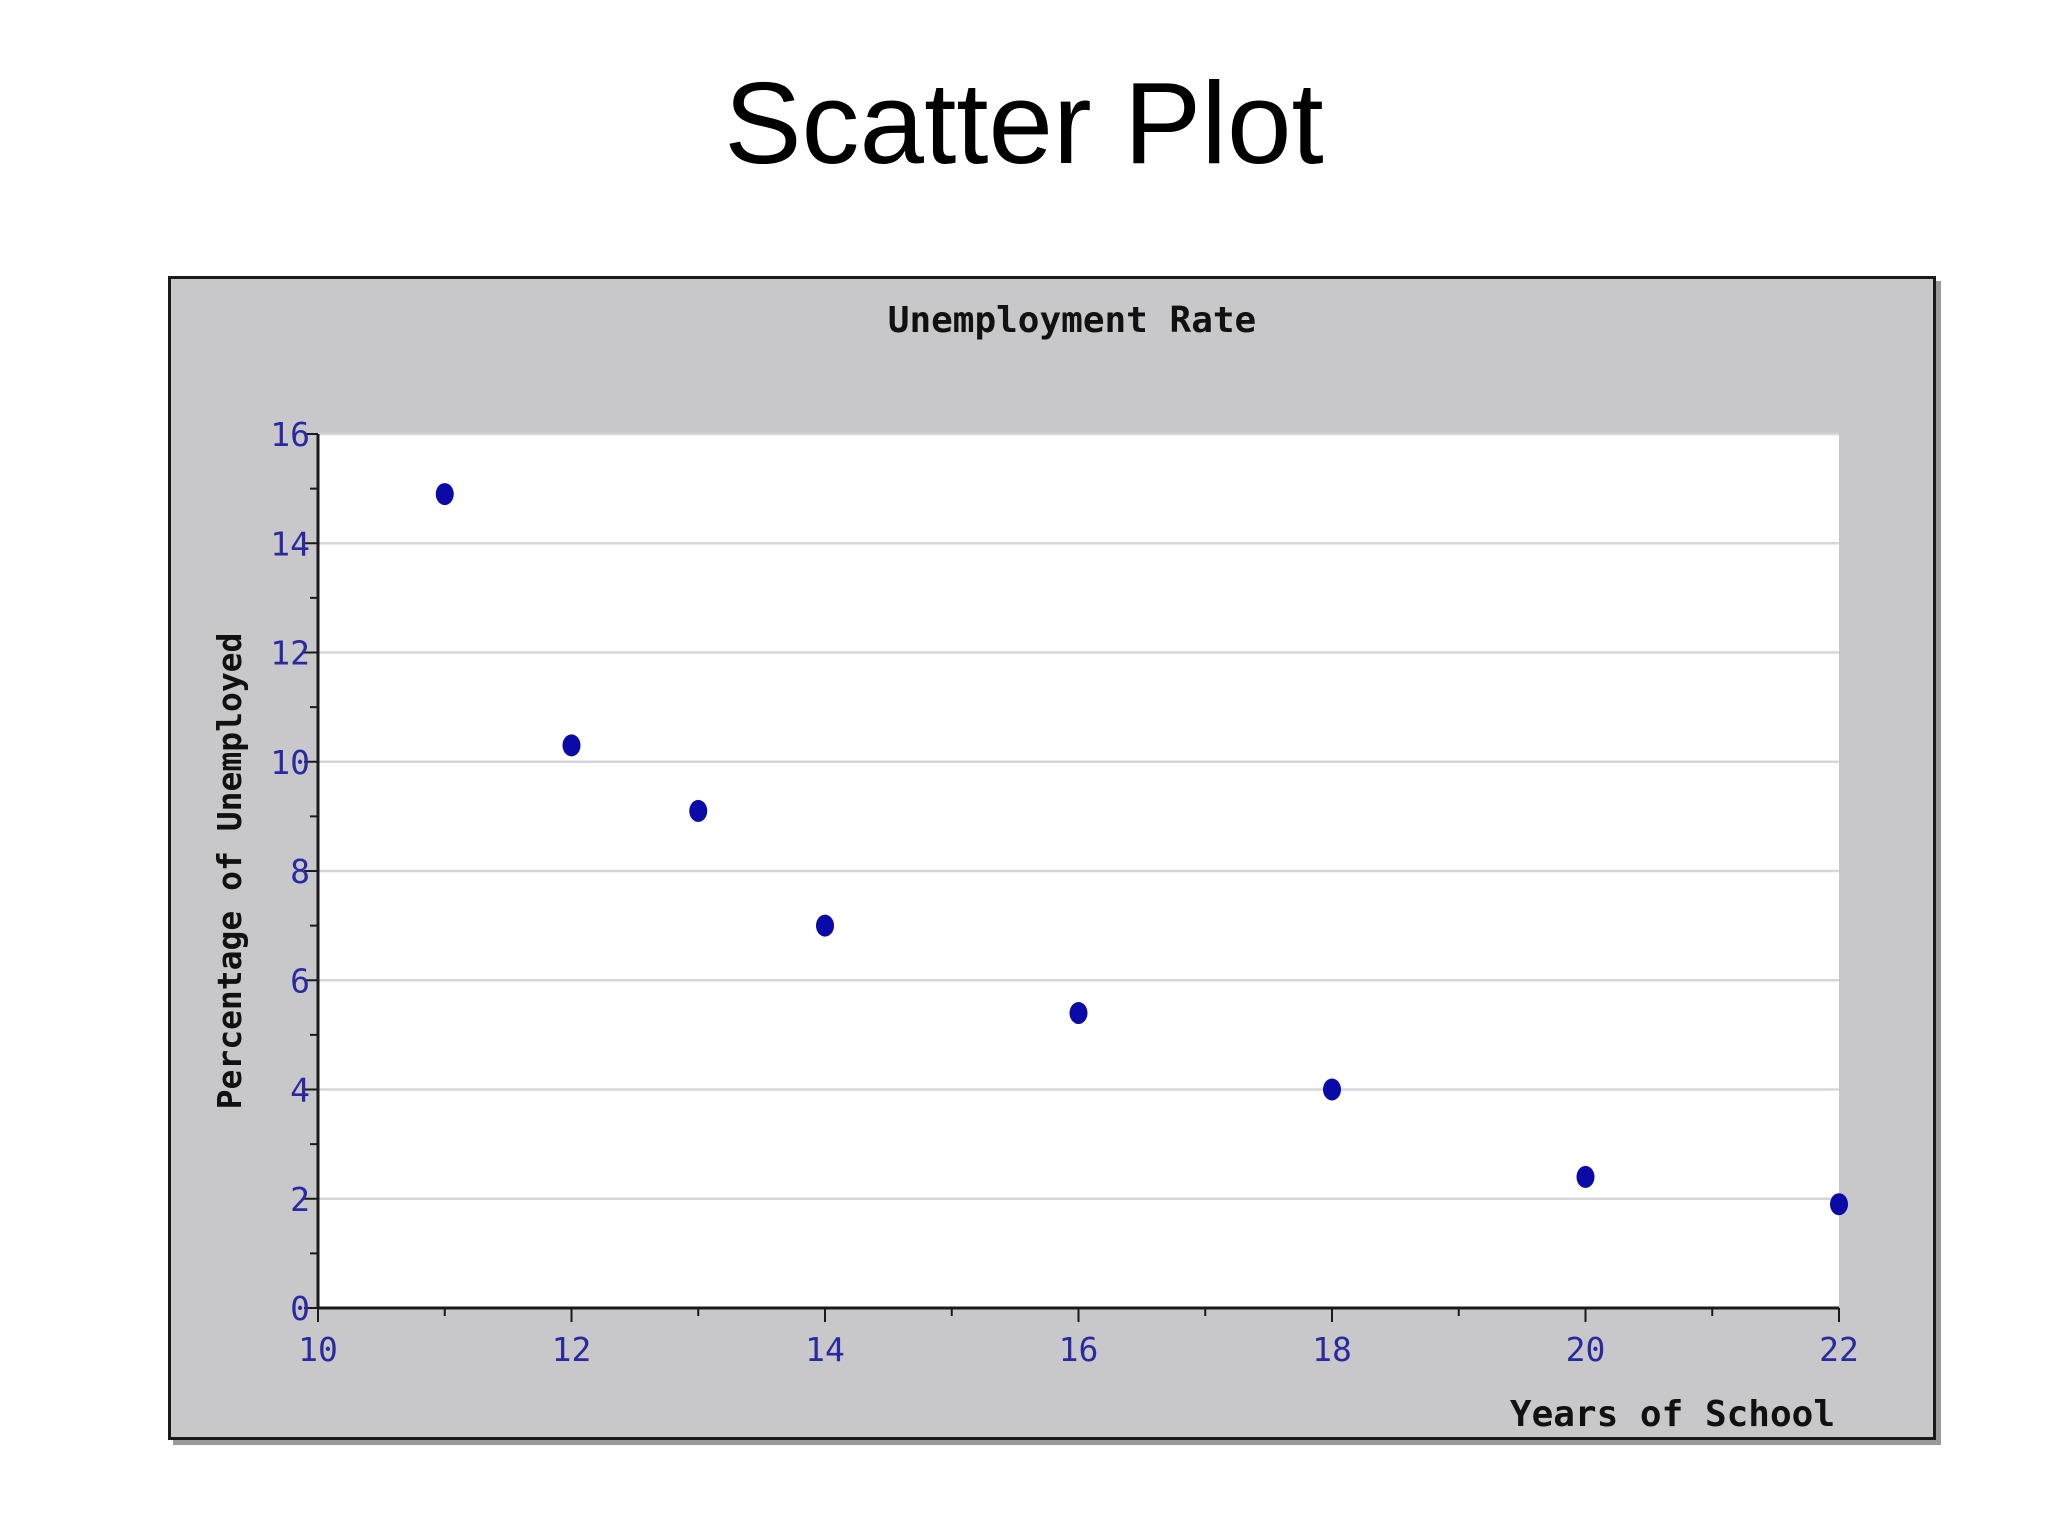 This screenshot has width=2048, height=1536. Describe the element at coordinates (1586, 1349) in the screenshot. I see `x-tick-label: 20` at that location.